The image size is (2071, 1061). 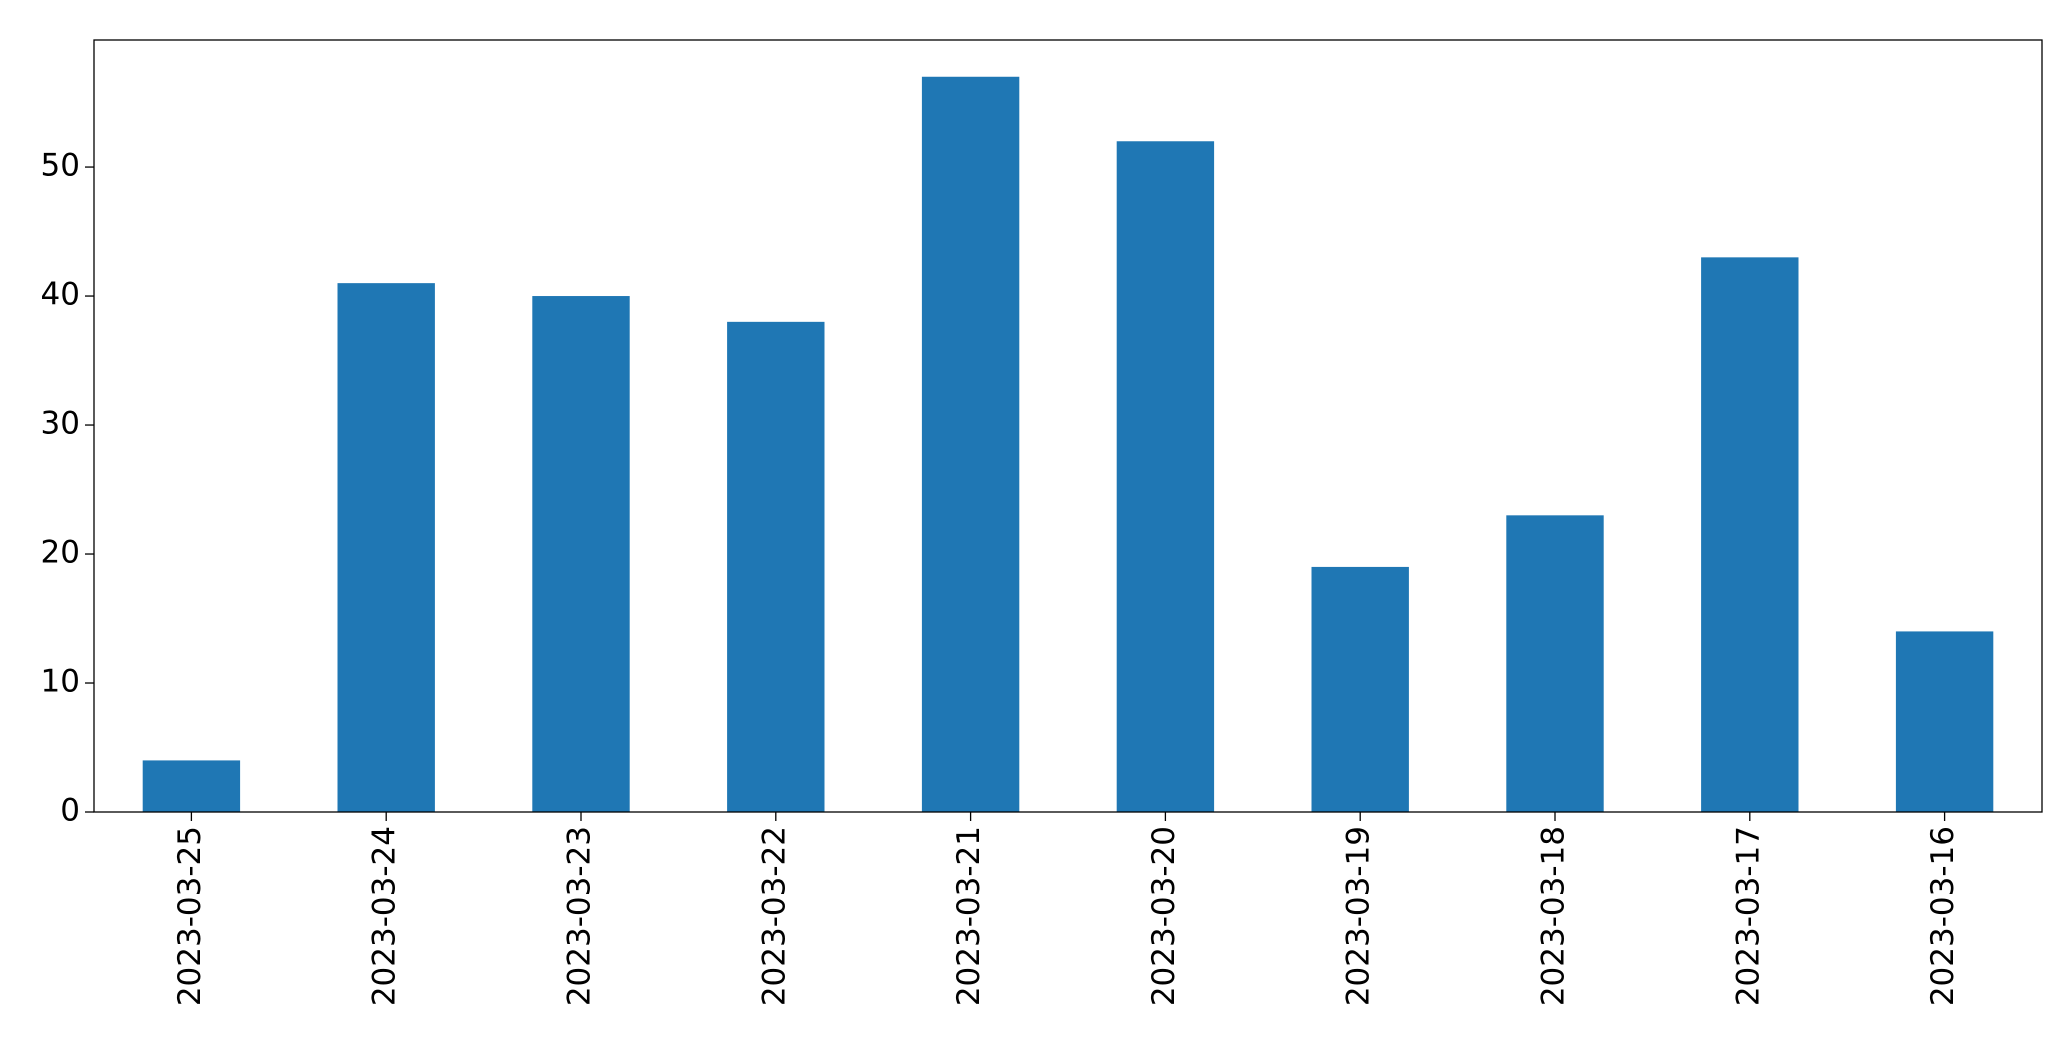 I want to click on x-tick-label: 2023-03-19, so click(x=1359, y=916).